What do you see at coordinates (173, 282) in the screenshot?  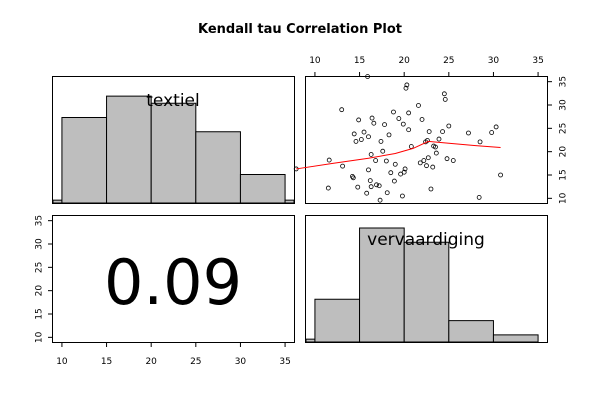 I see `correlation-value: 0.09` at bounding box center [173, 282].